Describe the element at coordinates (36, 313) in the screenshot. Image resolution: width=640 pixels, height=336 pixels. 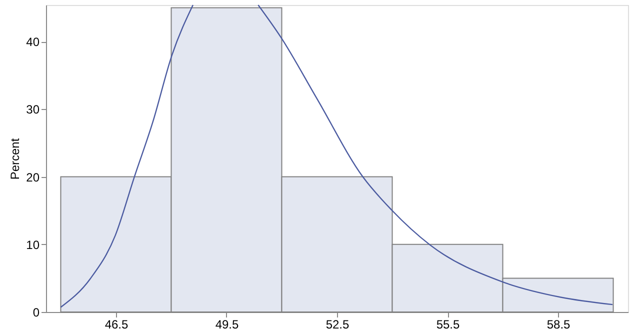
I see `y-tick-label: 0` at that location.